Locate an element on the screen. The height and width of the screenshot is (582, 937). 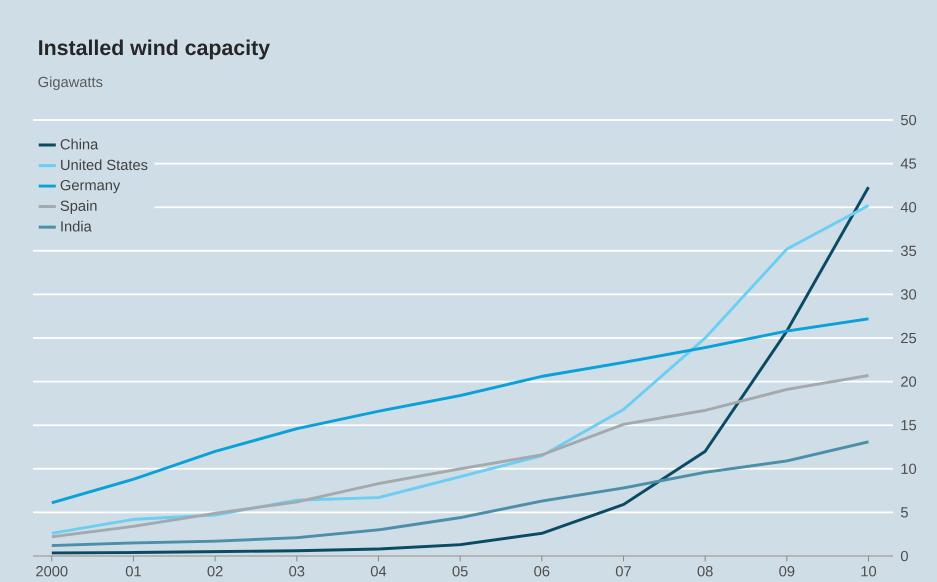
y-tick-label: 5 is located at coordinates (904, 512).